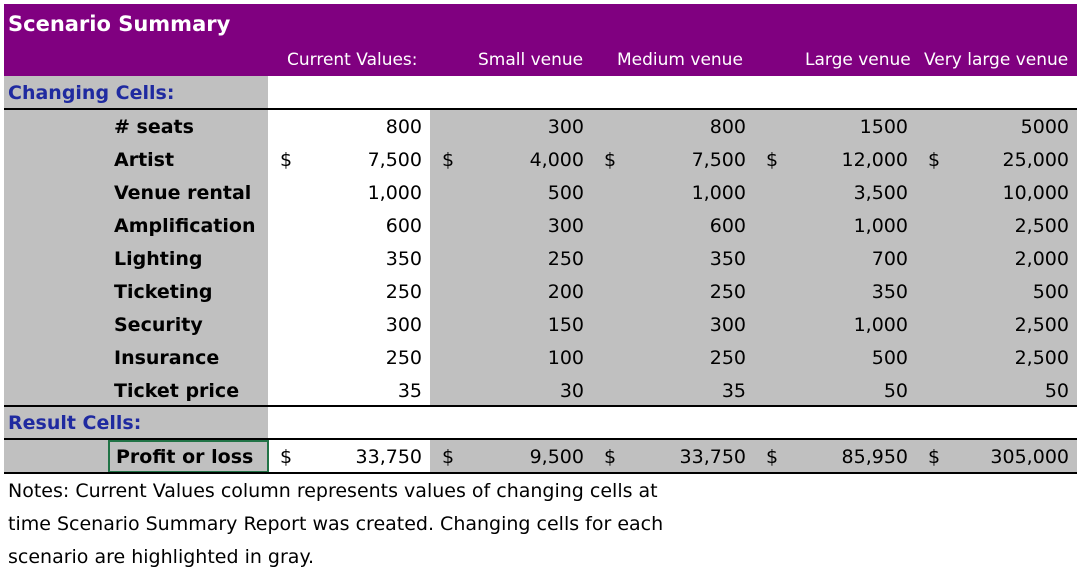 The image size is (1081, 575). I want to click on table-row: Ticketing 250 200 250 350 500, so click(540, 291).